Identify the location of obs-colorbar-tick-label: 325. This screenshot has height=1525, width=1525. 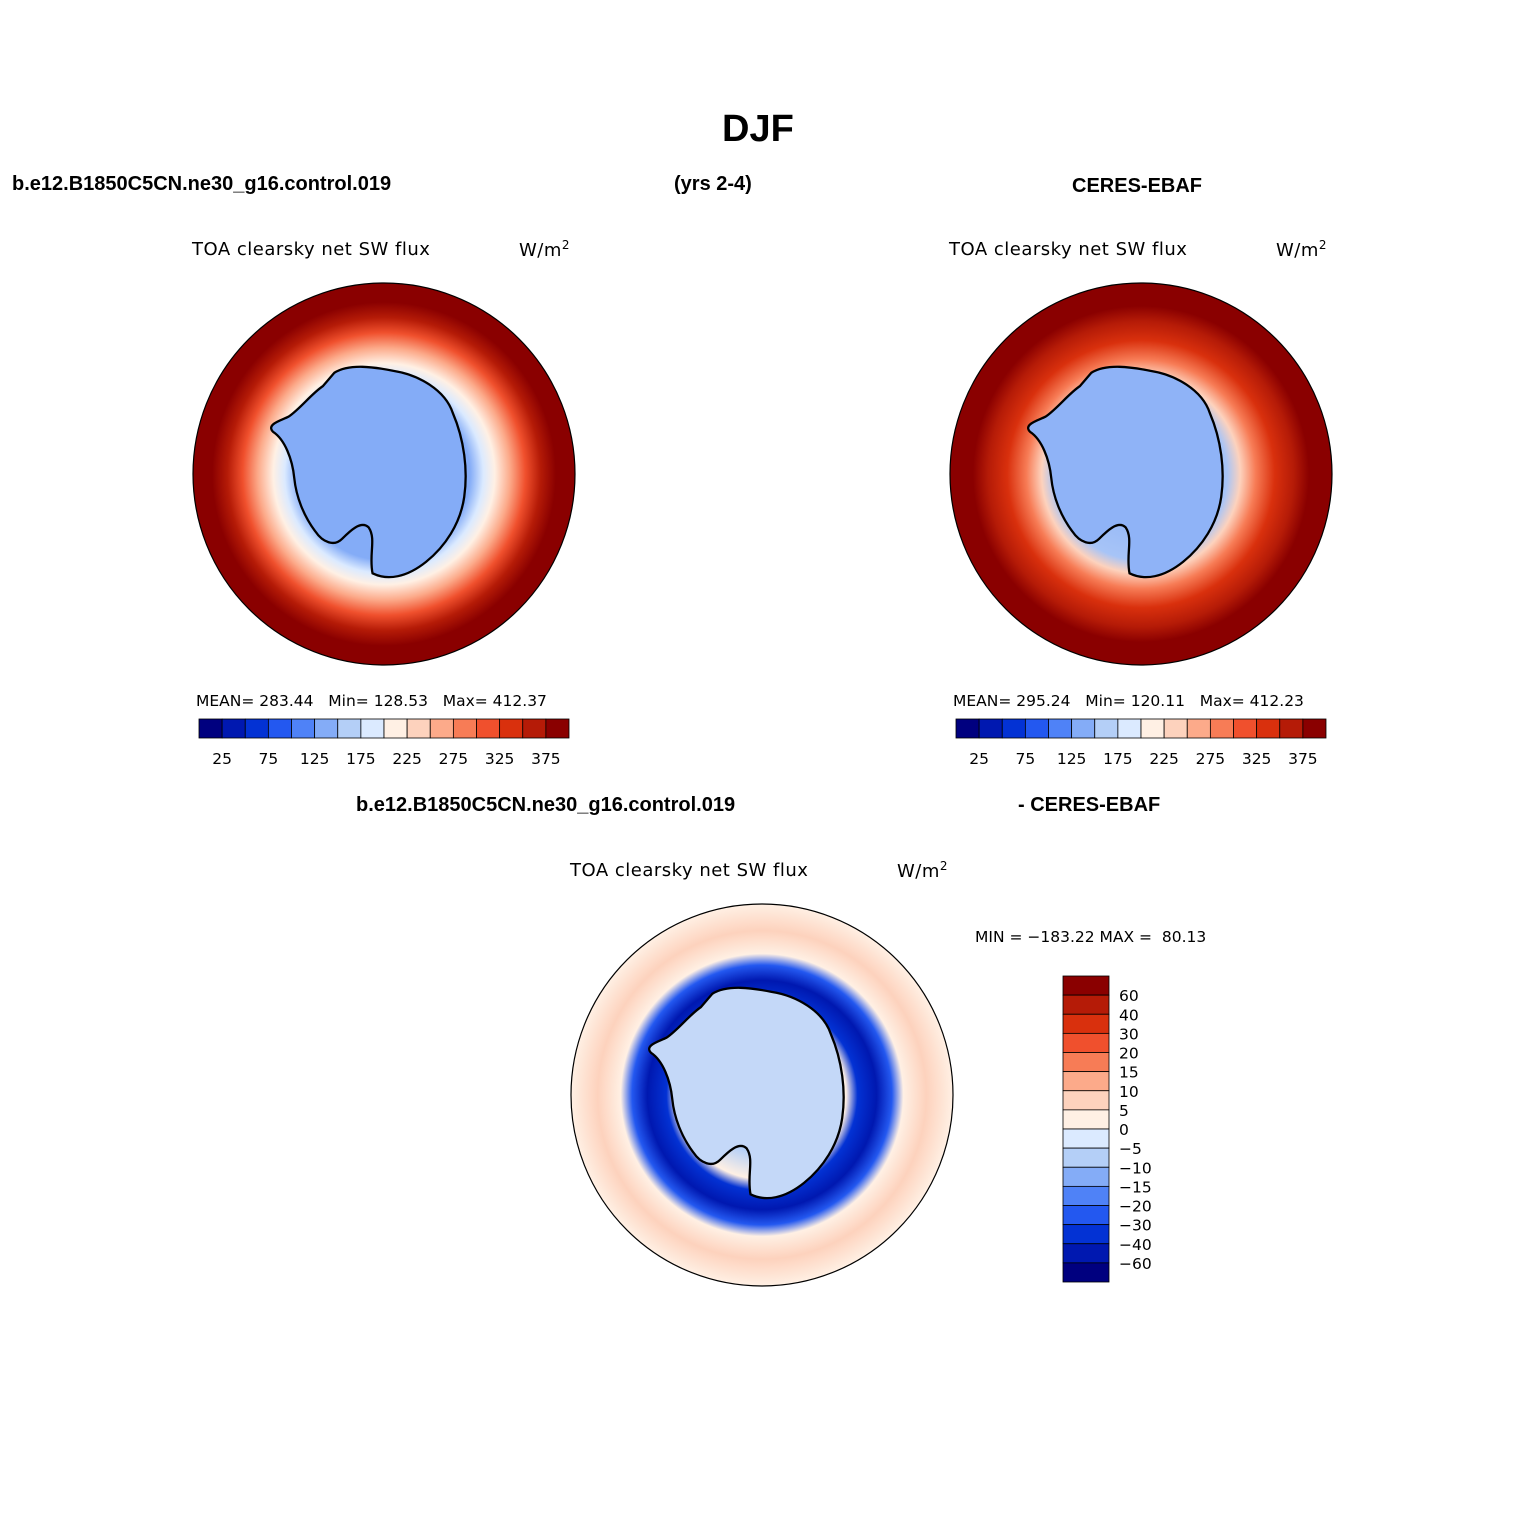
(1257, 759).